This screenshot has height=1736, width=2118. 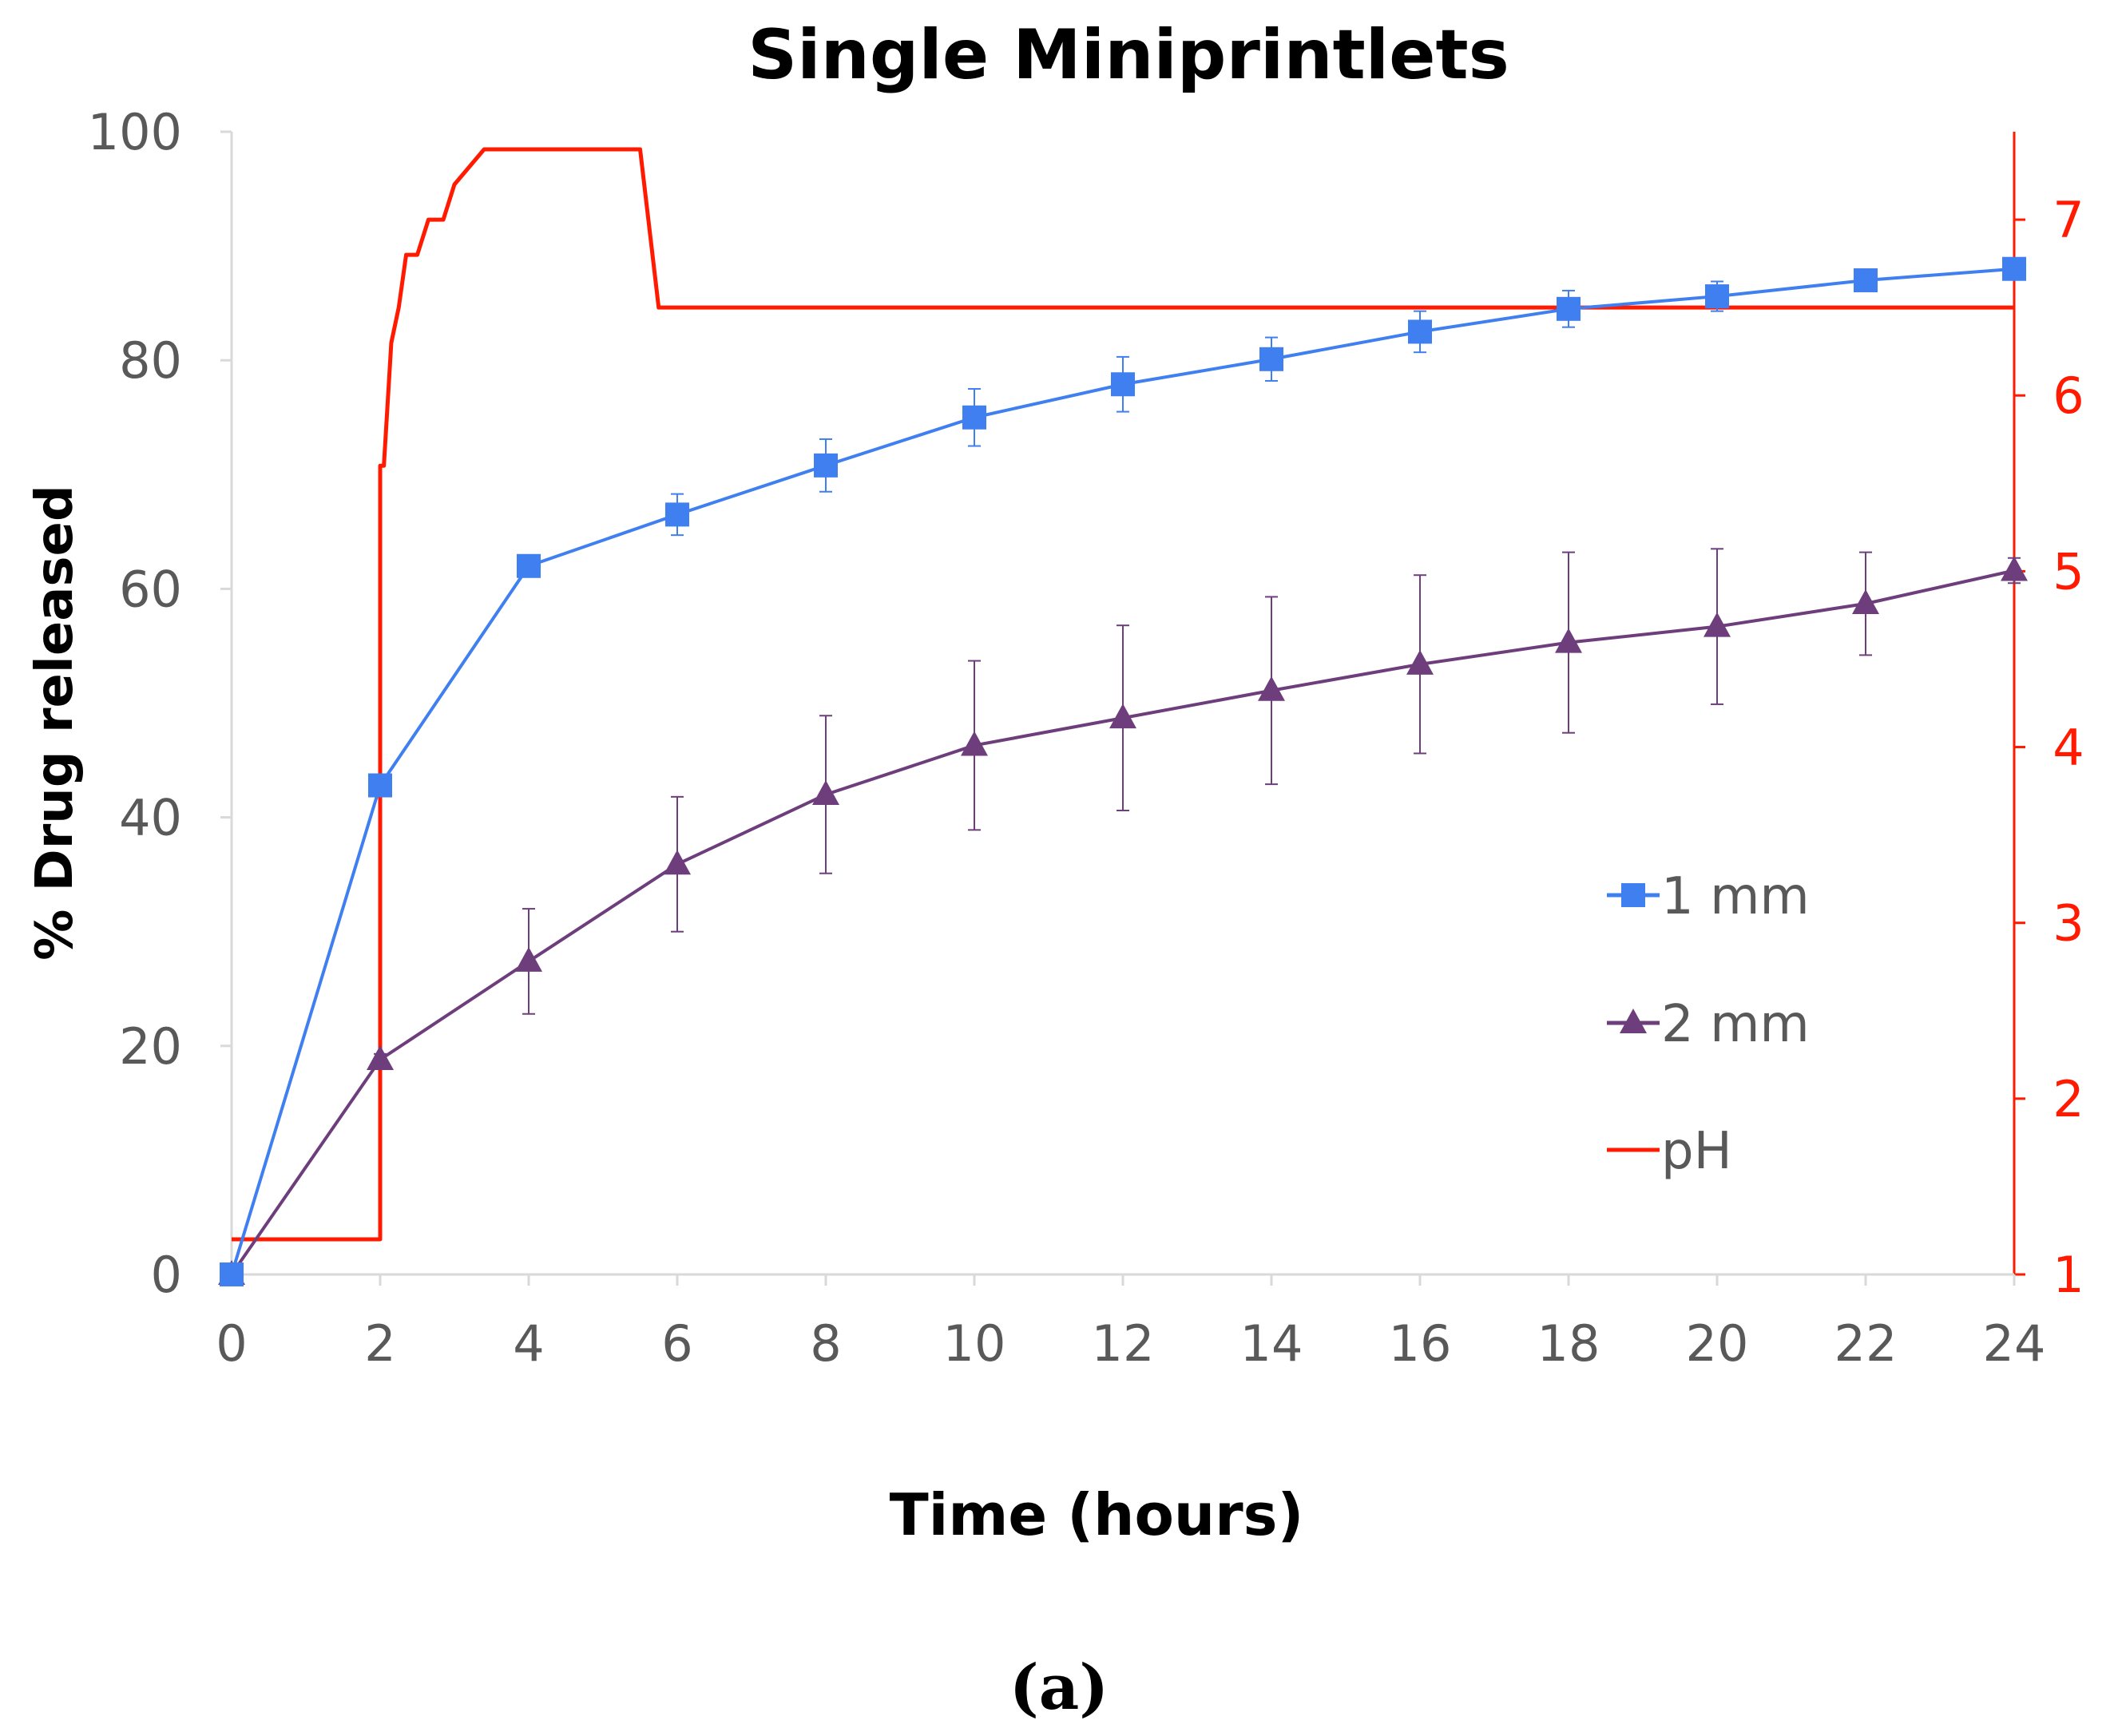 I want to click on x-tick-label: 18, so click(x=1568, y=1343).